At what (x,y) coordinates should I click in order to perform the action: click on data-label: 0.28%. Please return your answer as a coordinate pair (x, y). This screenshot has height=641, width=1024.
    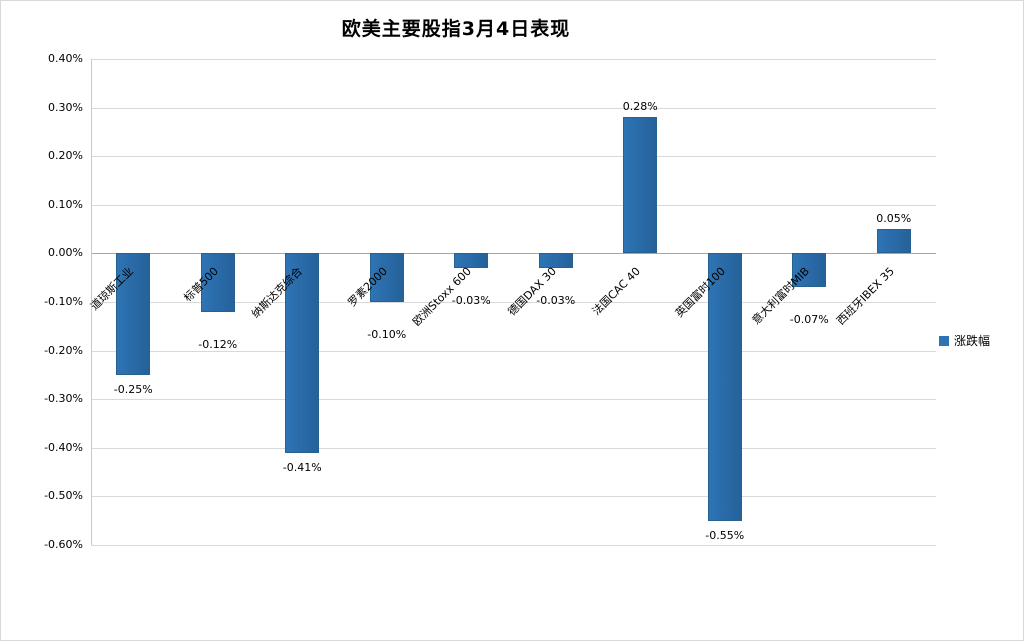
    Looking at the image, I should click on (640, 107).